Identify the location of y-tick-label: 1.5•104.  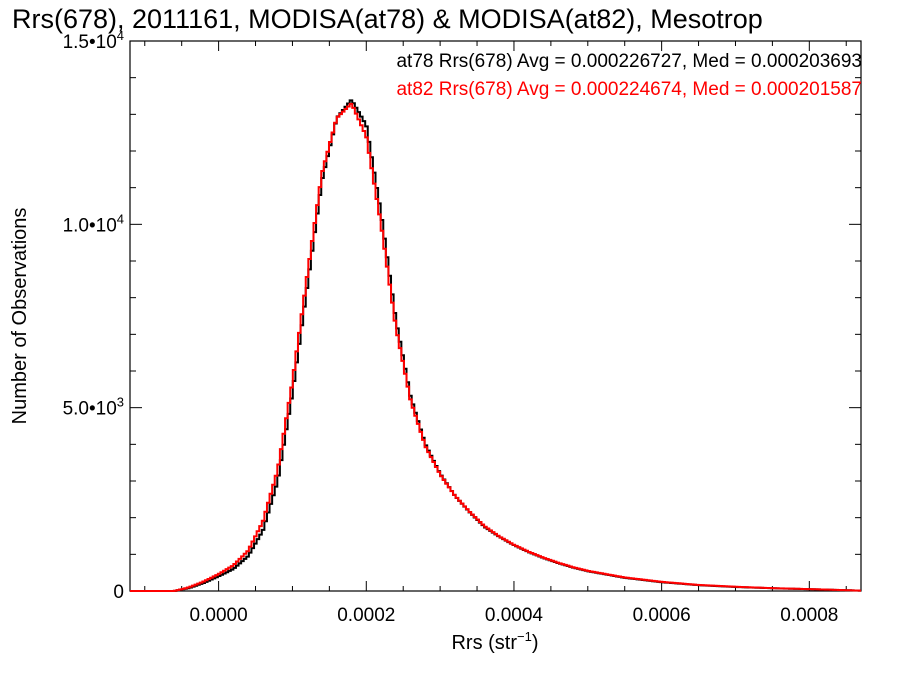
(93, 40).